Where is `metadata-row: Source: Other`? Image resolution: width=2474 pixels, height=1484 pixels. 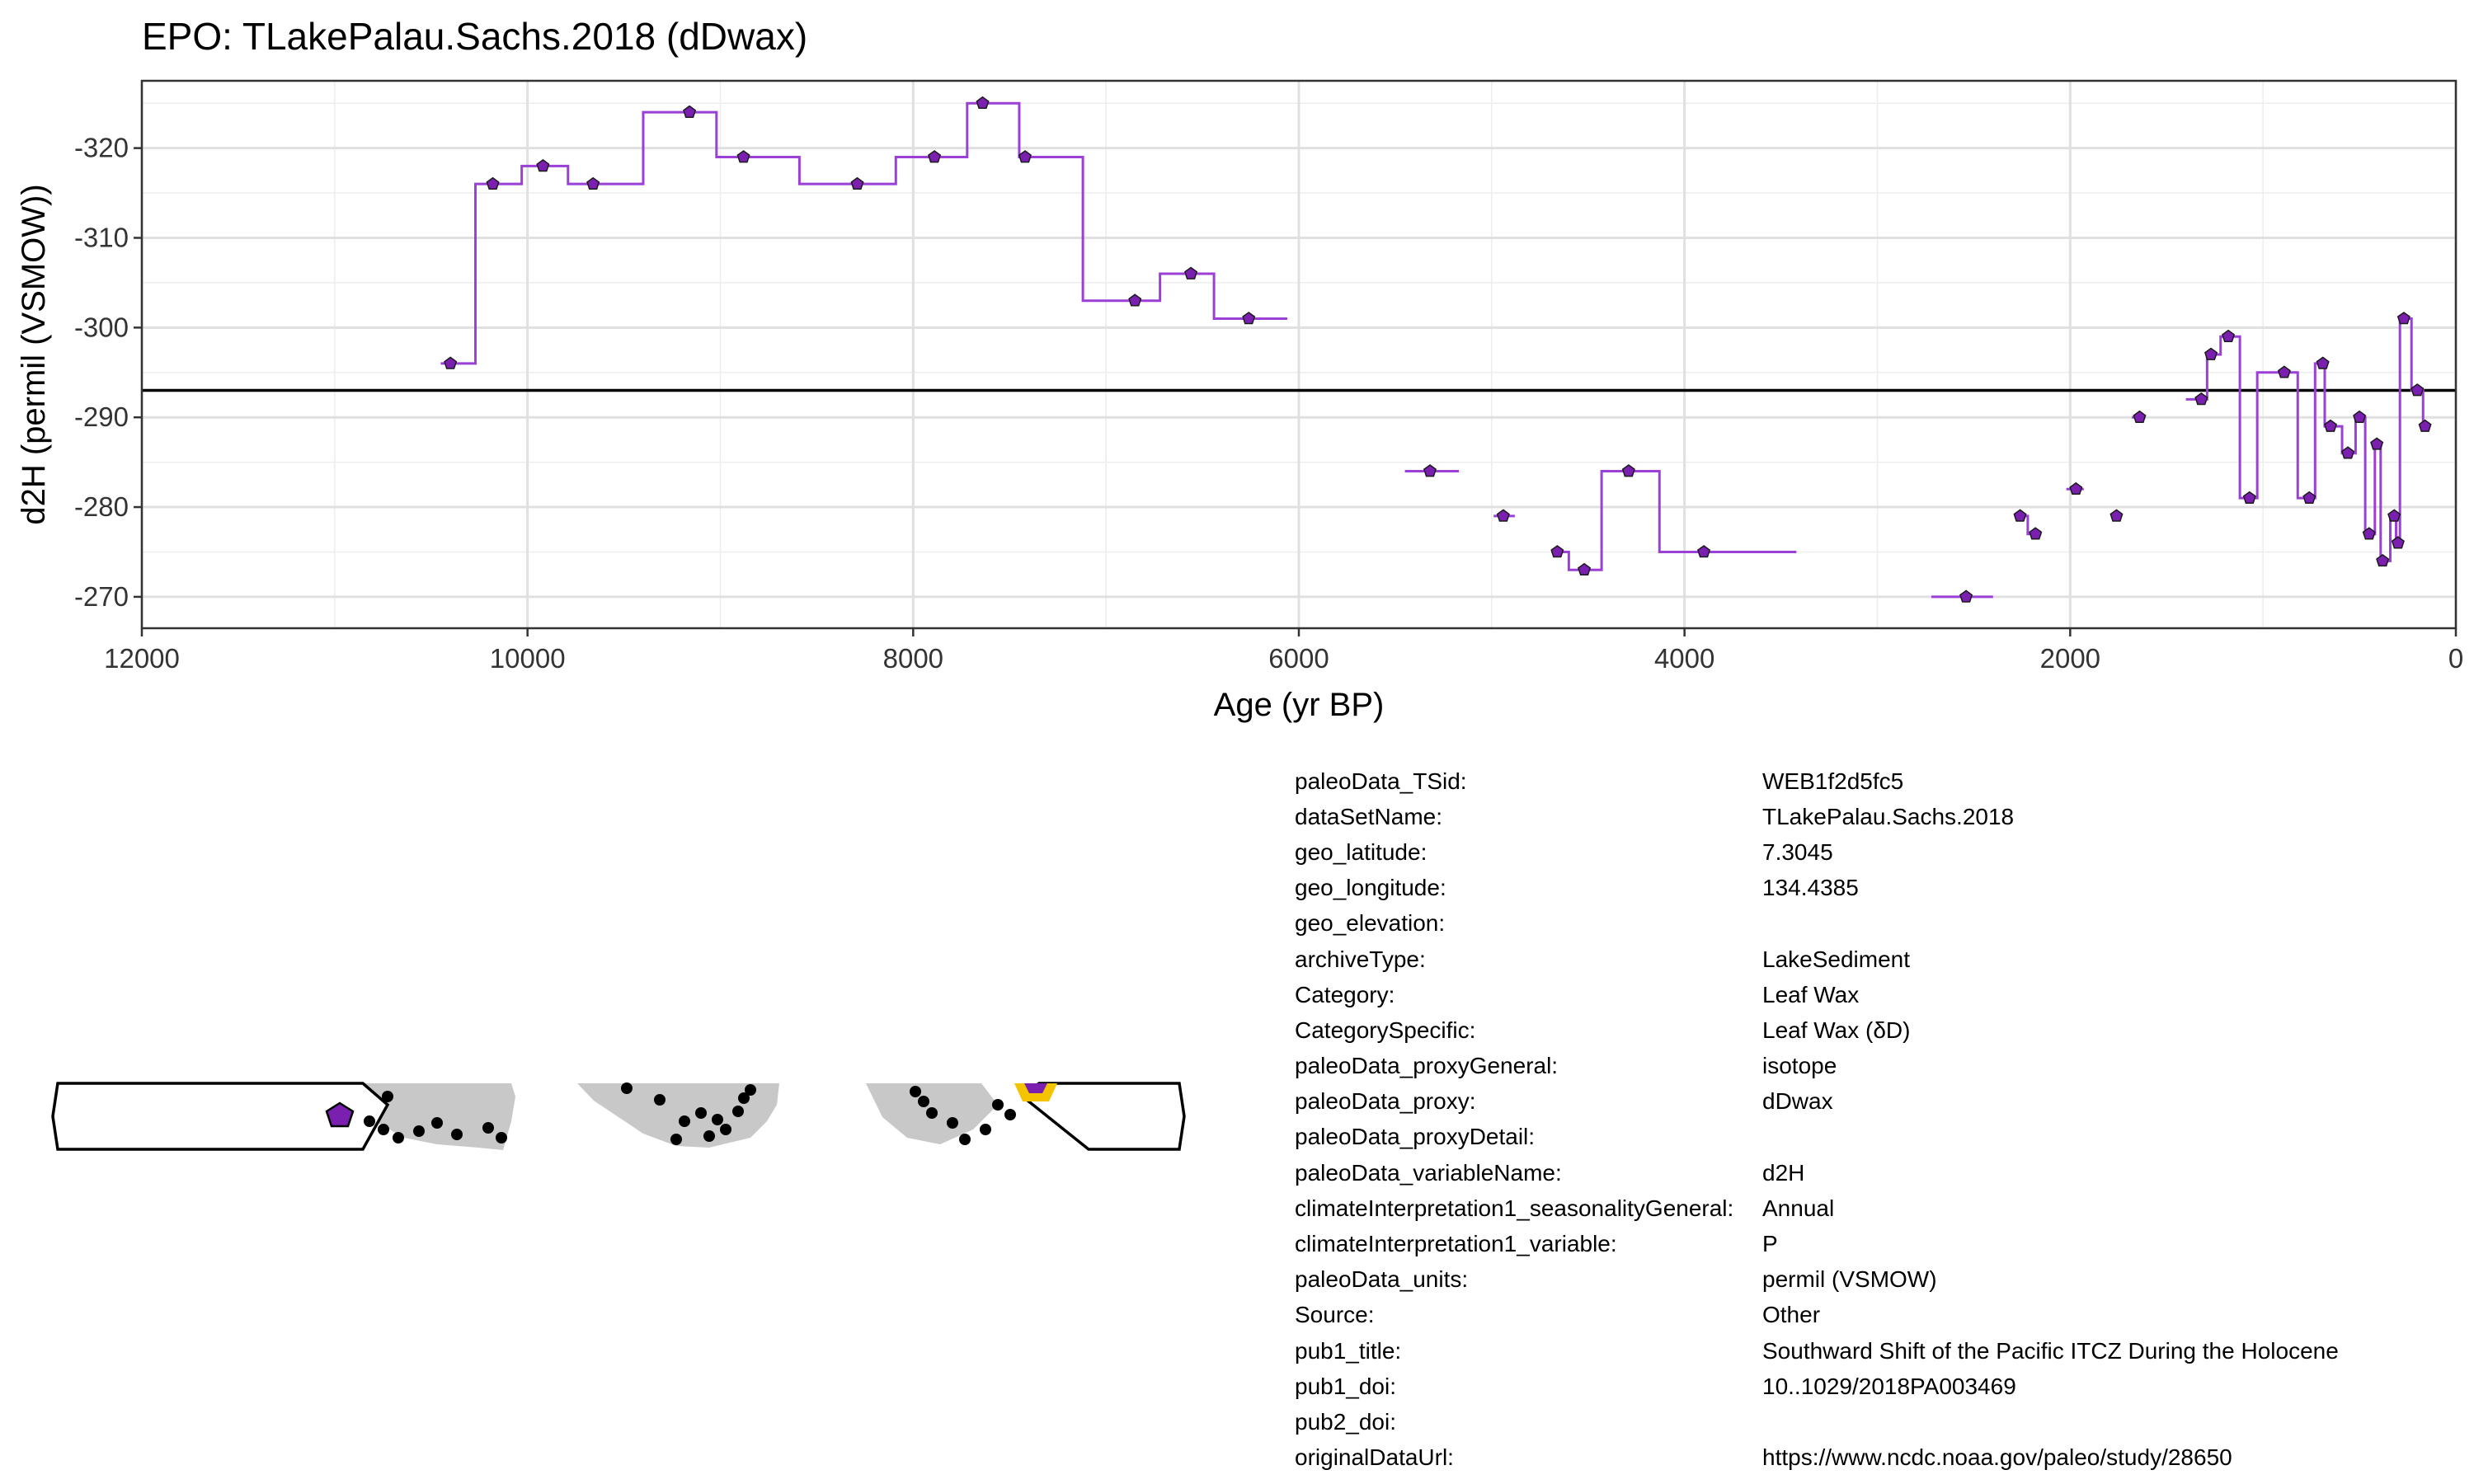 metadata-row: Source: Other is located at coordinates (1872, 1315).